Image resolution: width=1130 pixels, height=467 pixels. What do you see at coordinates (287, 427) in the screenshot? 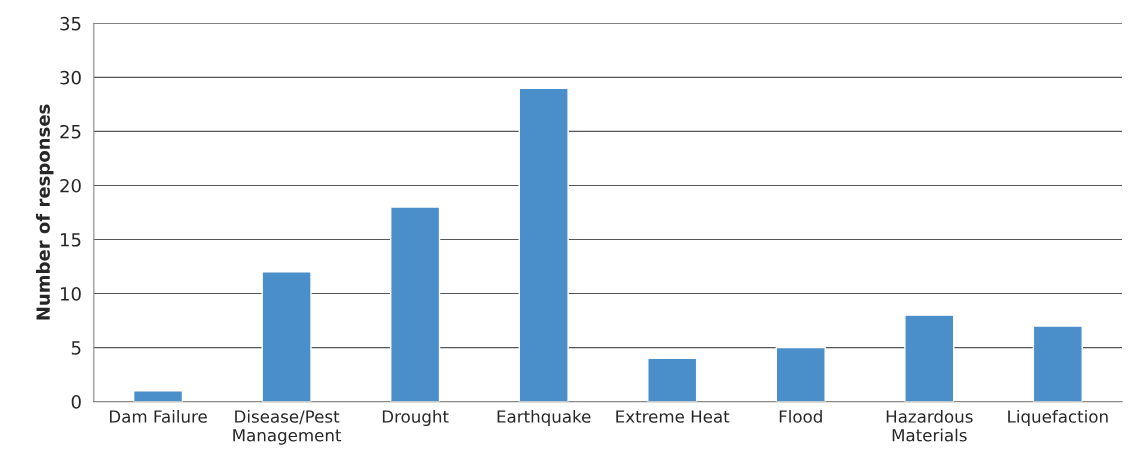
I see `x-tick-label: Disease/Pest Management` at bounding box center [287, 427].